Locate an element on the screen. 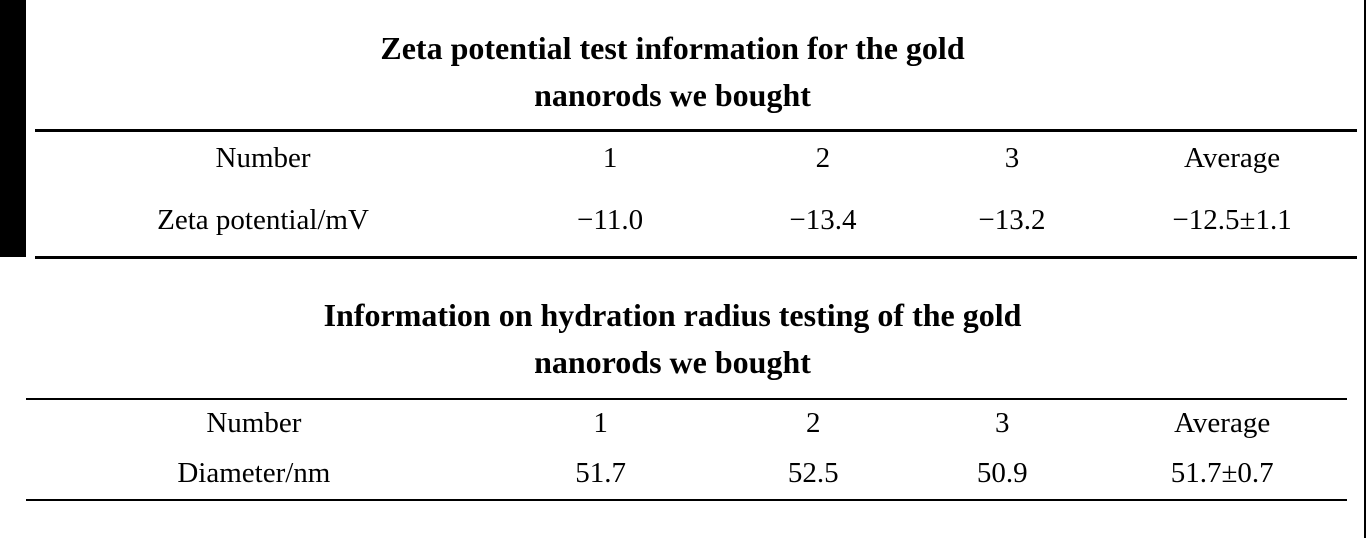 Image resolution: width=1367 pixels, height=538 pixels. row-label-cell: Diameter/nm is located at coordinates (254, 472).